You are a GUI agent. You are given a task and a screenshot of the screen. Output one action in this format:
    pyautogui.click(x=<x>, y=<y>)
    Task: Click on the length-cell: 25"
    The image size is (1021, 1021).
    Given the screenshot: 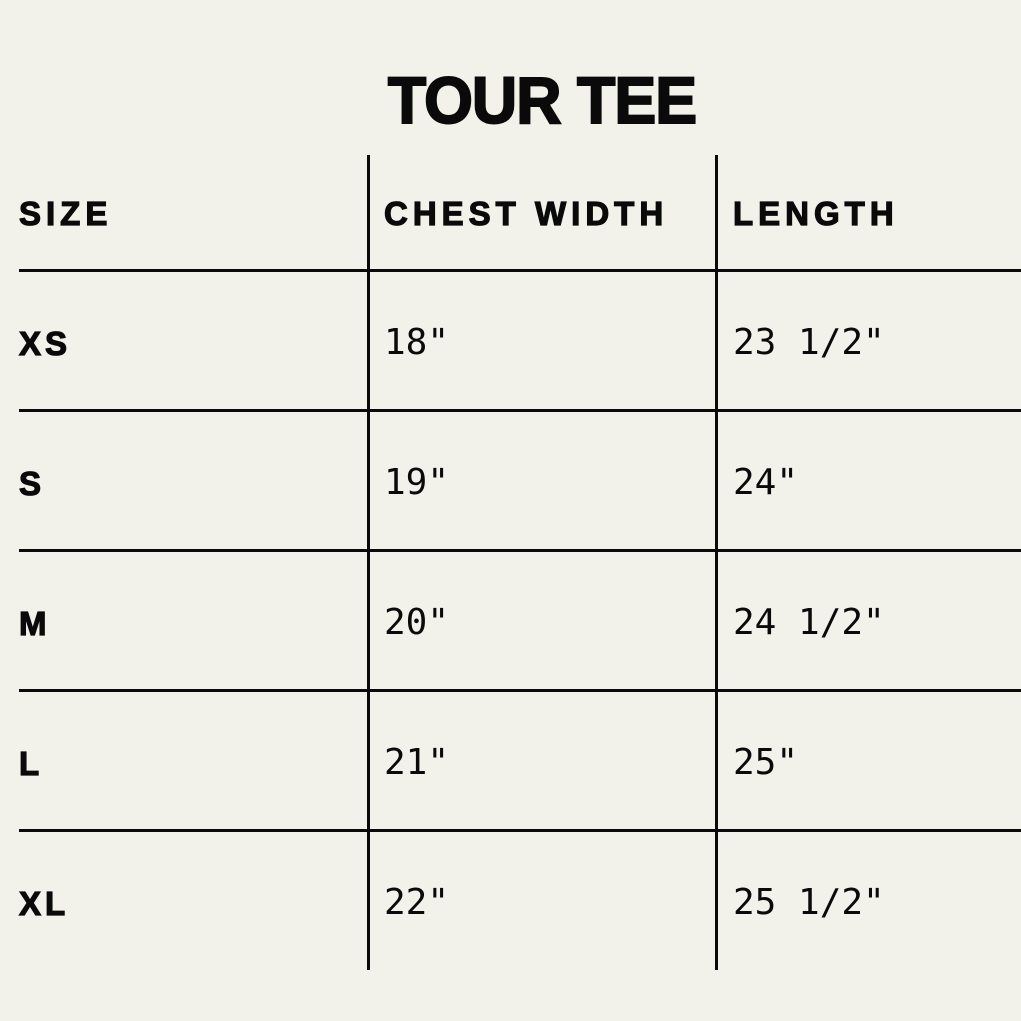 What is the action you would take?
    pyautogui.click(x=766, y=762)
    